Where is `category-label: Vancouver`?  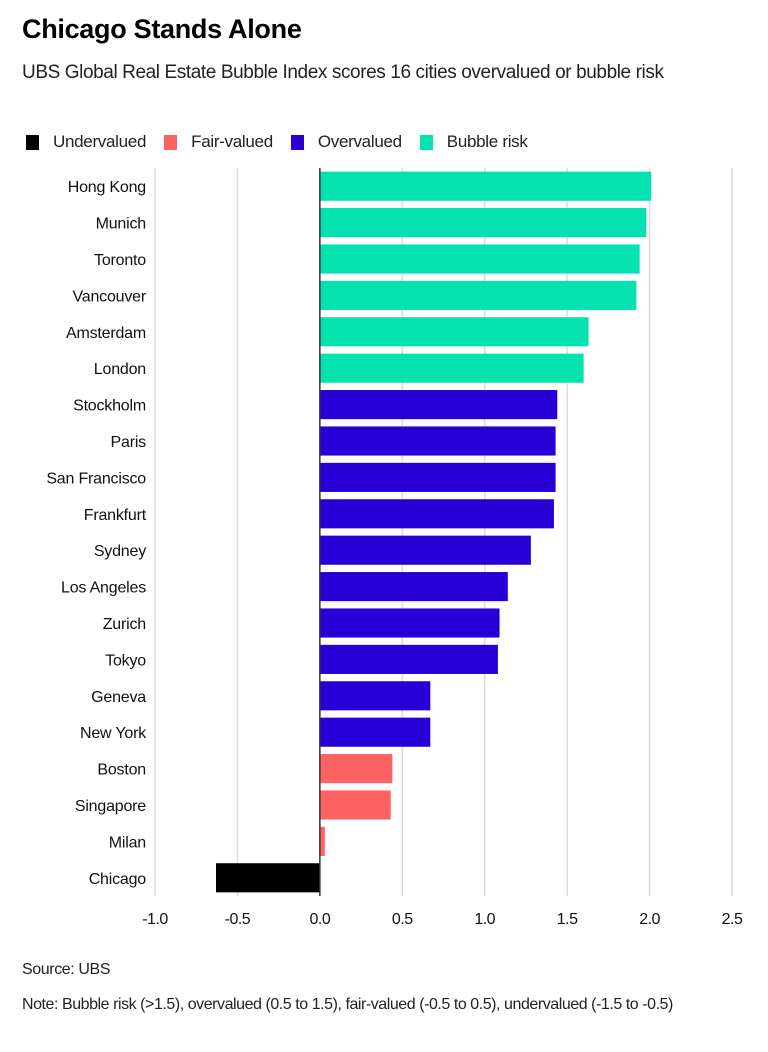
category-label: Vancouver is located at coordinates (109, 296).